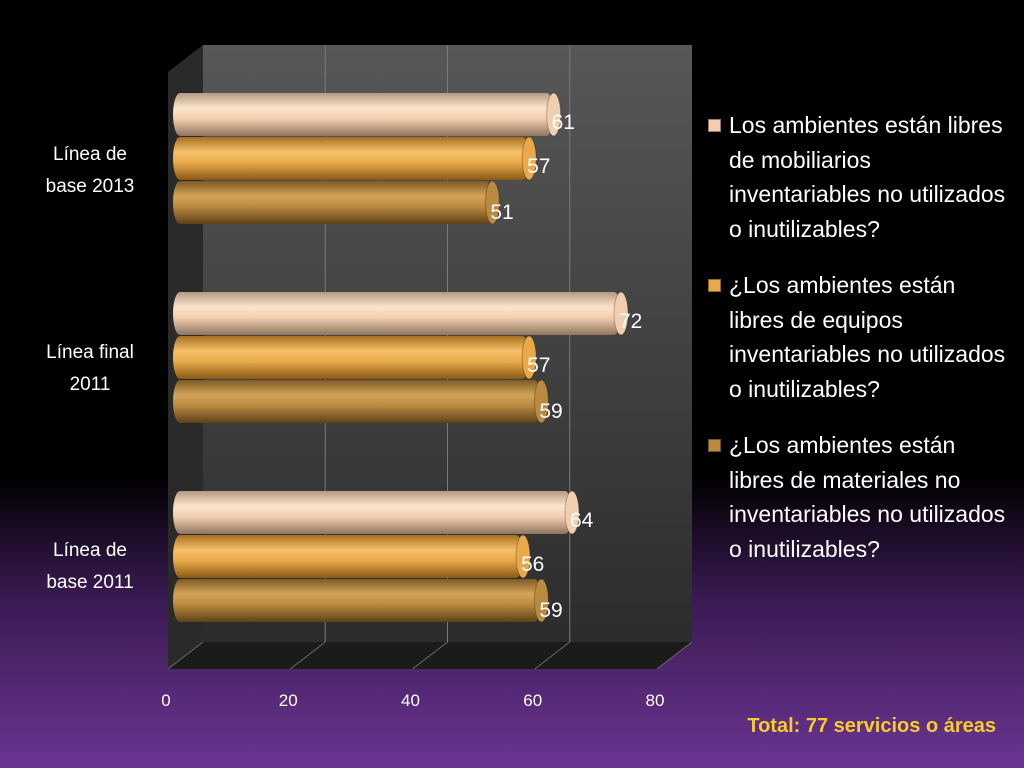 This screenshot has width=1024, height=768. I want to click on x-tick-label: 80, so click(655, 700).